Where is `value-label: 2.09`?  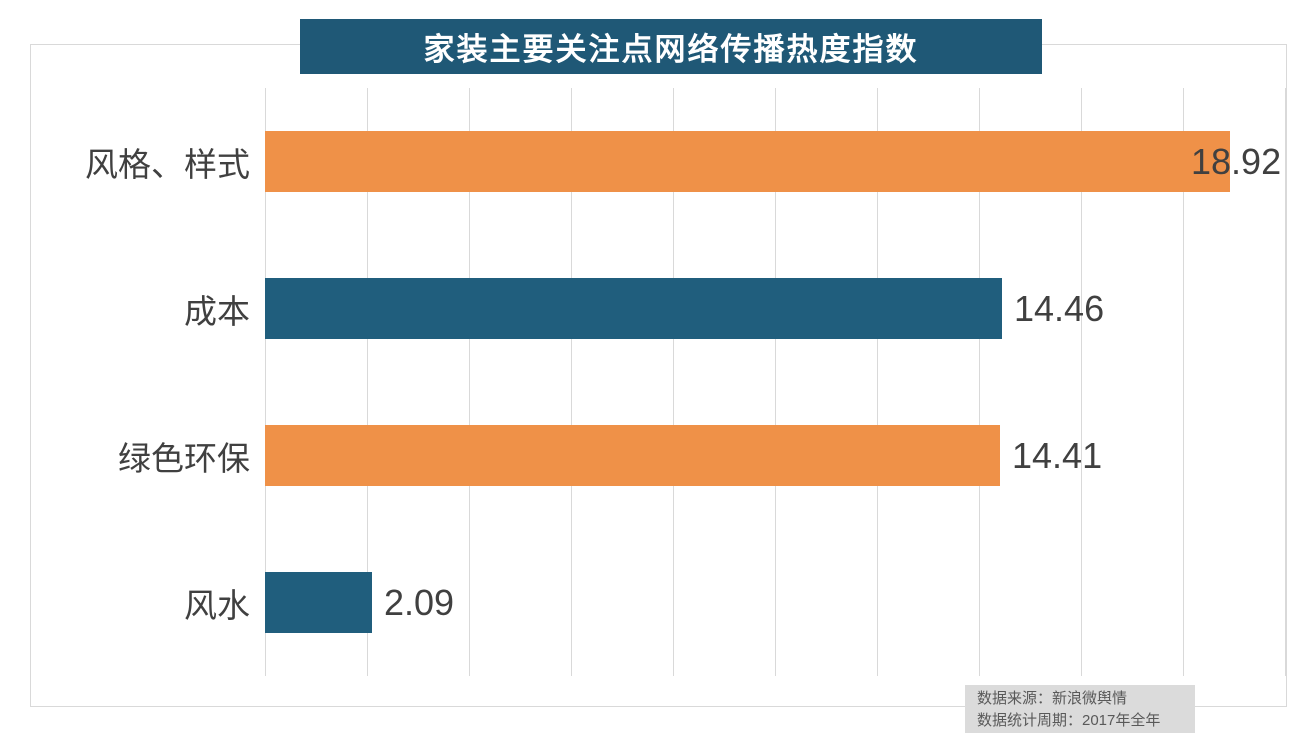 value-label: 2.09 is located at coordinates (419, 602).